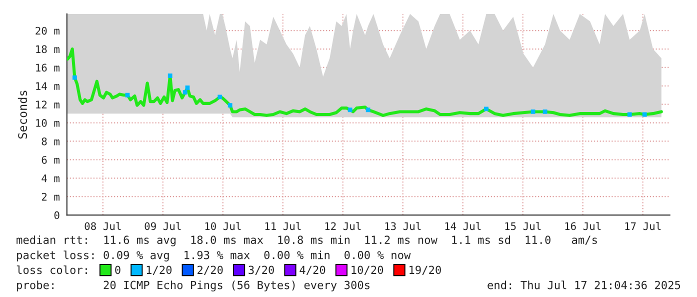 The width and height of the screenshot is (697, 297). What do you see at coordinates (403, 226) in the screenshot?
I see `x-tick-label: 13 Jul` at bounding box center [403, 226].